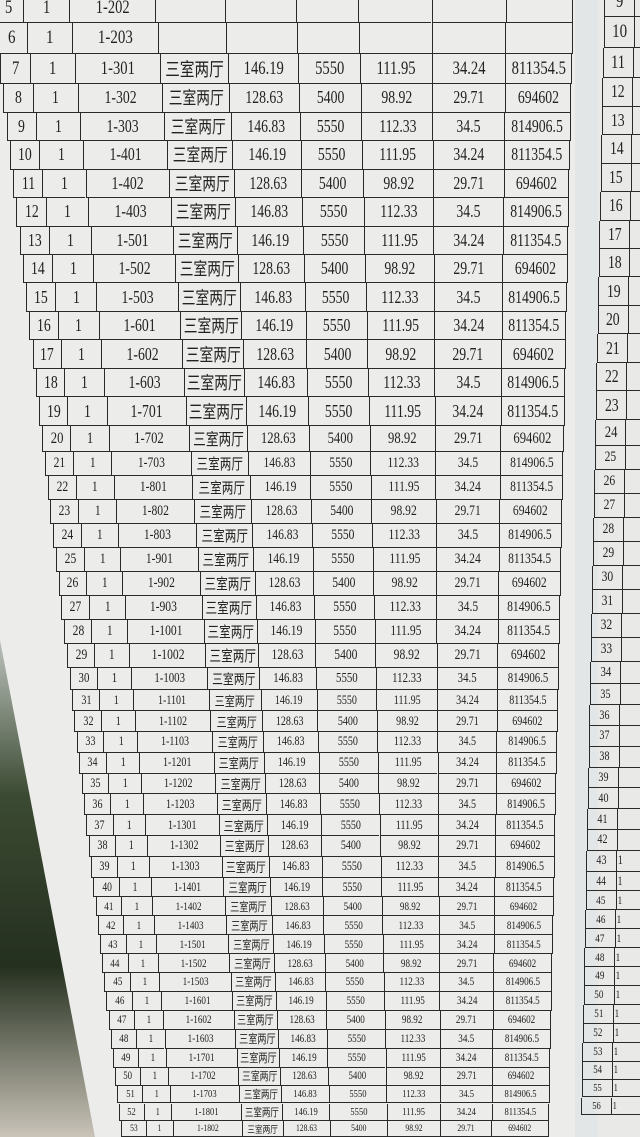  I want to click on row-number-cell: 45, so click(600, 901).